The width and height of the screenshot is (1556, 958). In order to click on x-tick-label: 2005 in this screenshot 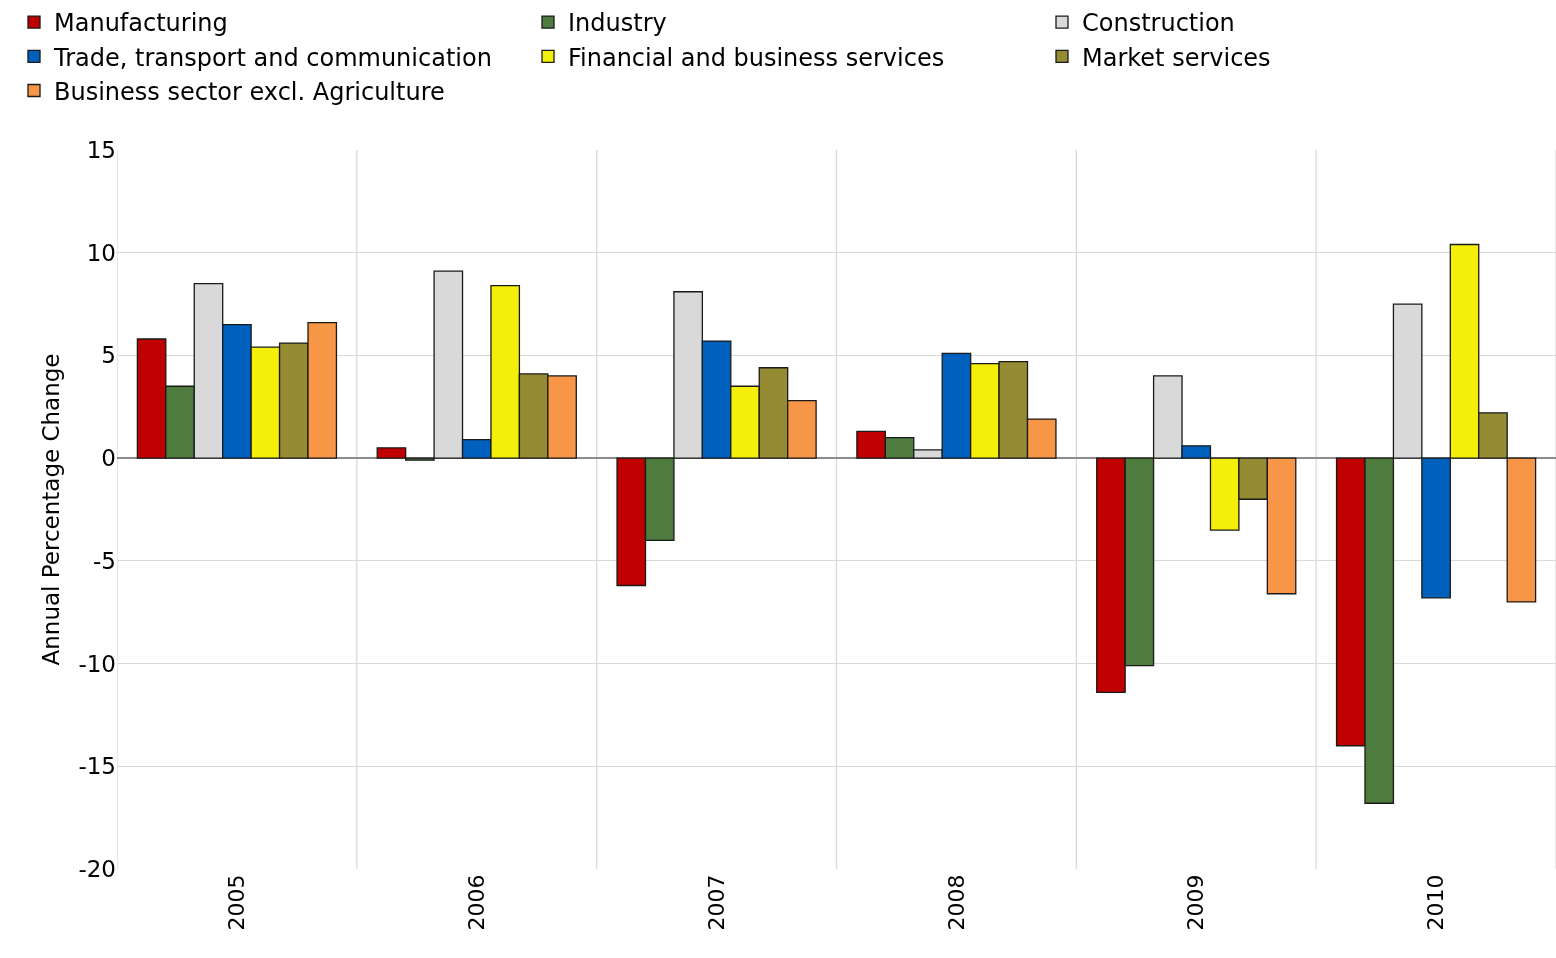, I will do `click(237, 902)`.